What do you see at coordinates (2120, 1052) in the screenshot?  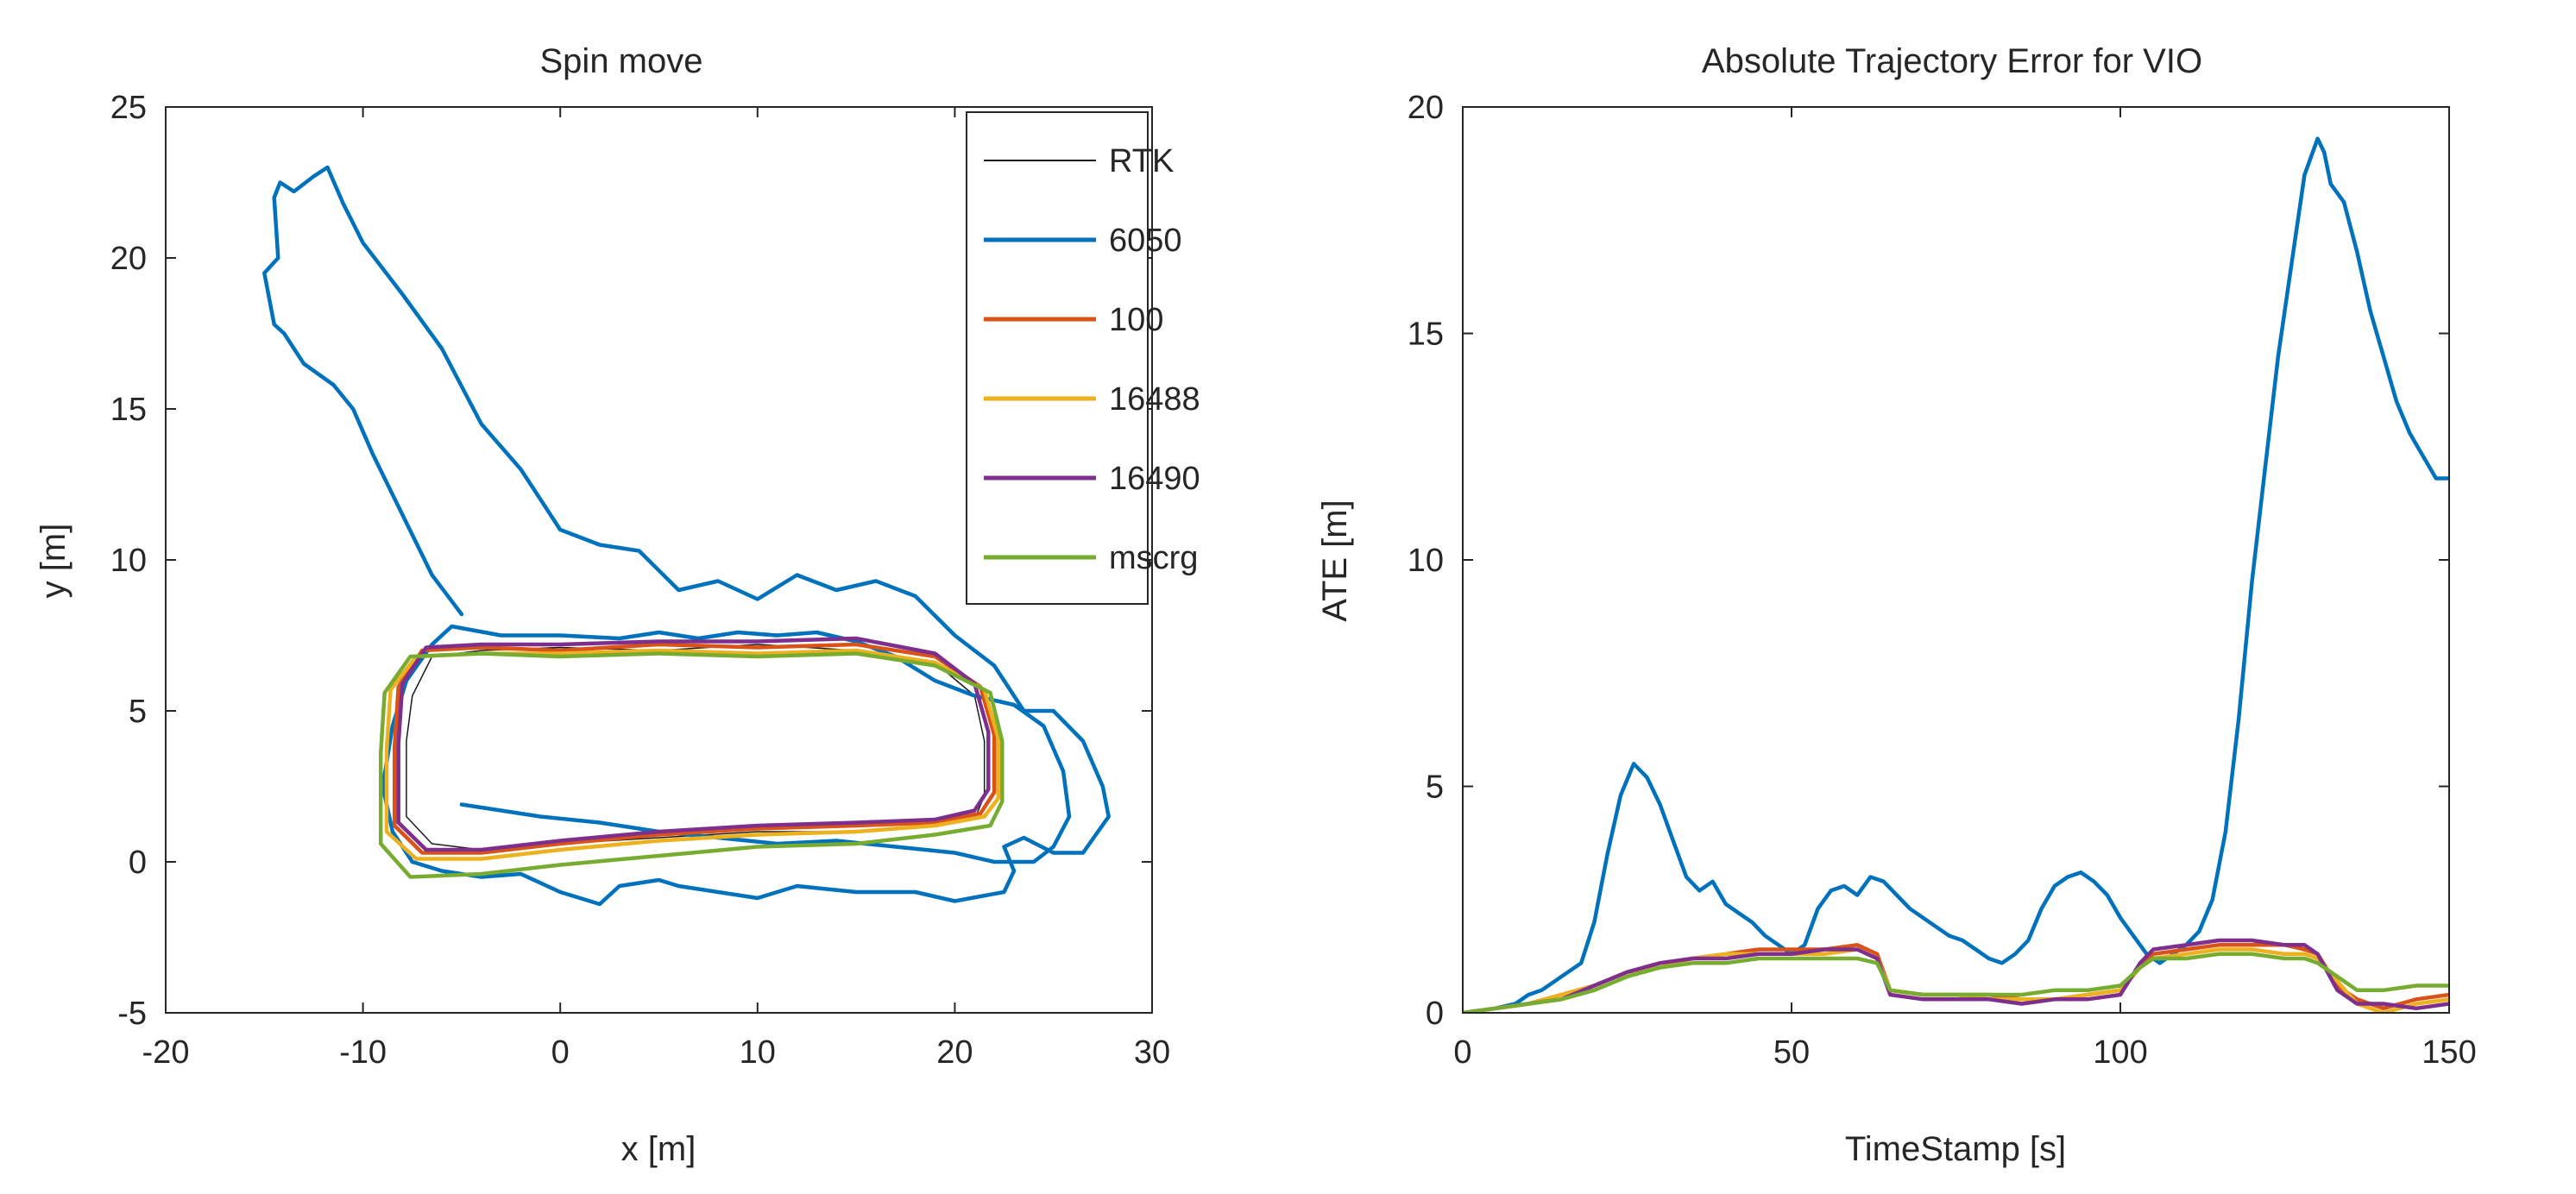 I see `x-tick-label: 100` at bounding box center [2120, 1052].